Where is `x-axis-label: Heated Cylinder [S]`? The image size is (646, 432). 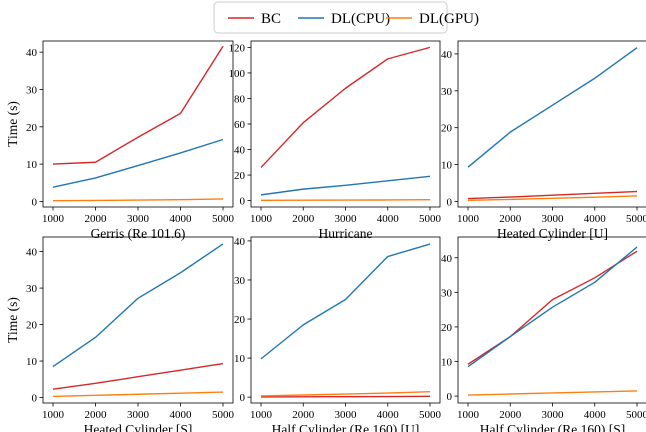 x-axis-label: Heated Cylinder [S] is located at coordinates (138, 427).